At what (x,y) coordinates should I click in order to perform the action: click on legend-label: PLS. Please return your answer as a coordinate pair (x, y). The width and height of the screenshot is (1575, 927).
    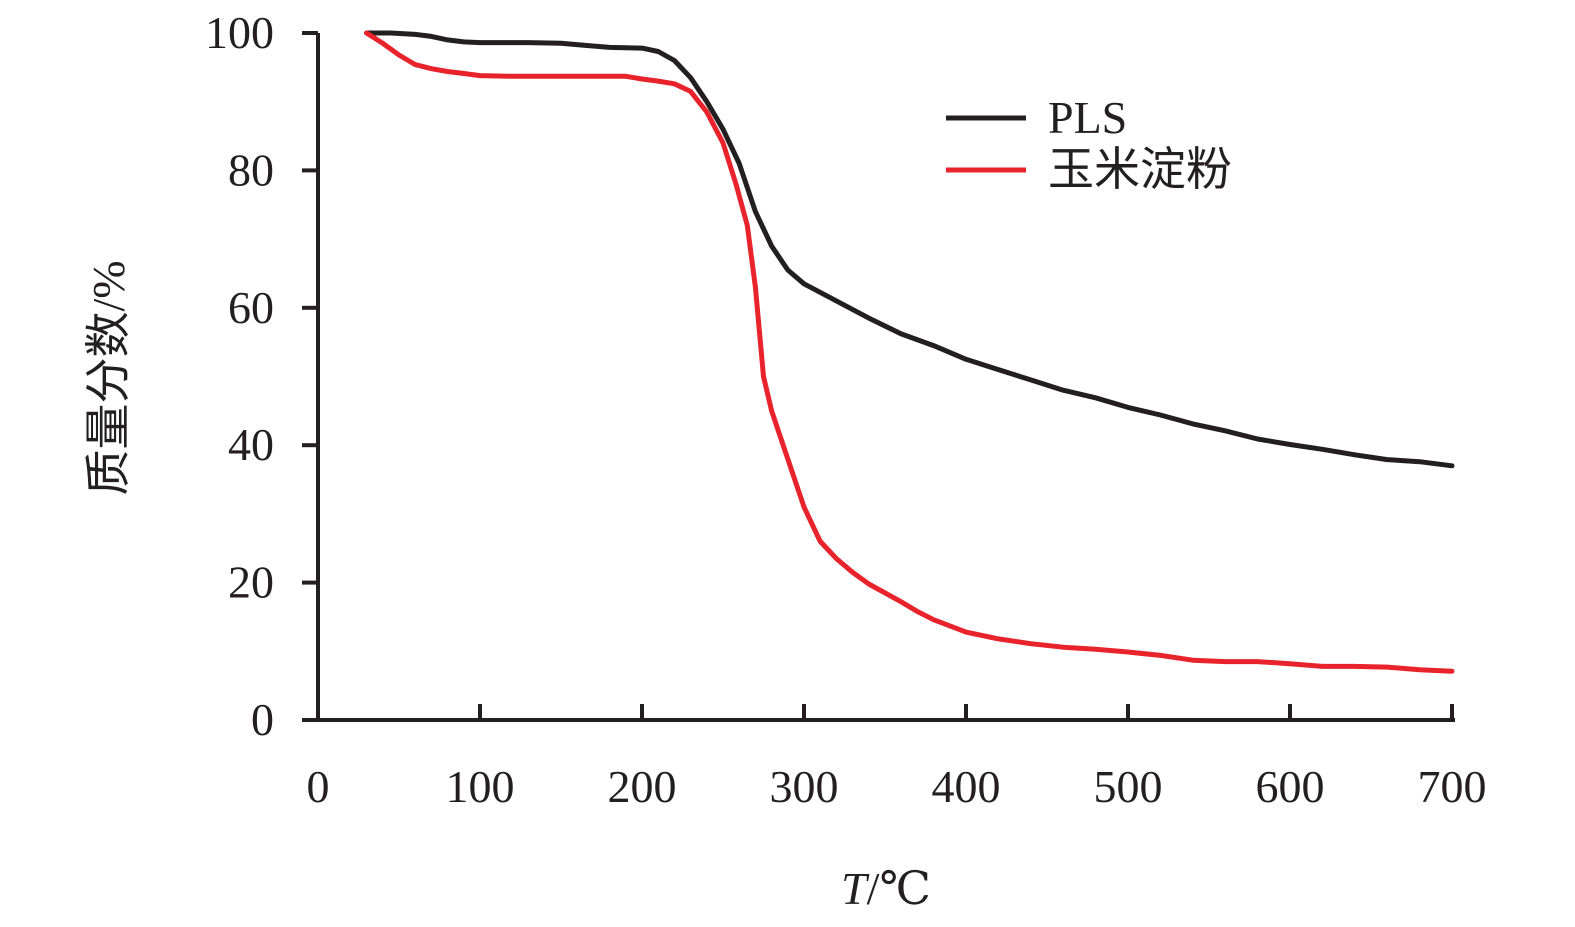
    Looking at the image, I should click on (1087, 117).